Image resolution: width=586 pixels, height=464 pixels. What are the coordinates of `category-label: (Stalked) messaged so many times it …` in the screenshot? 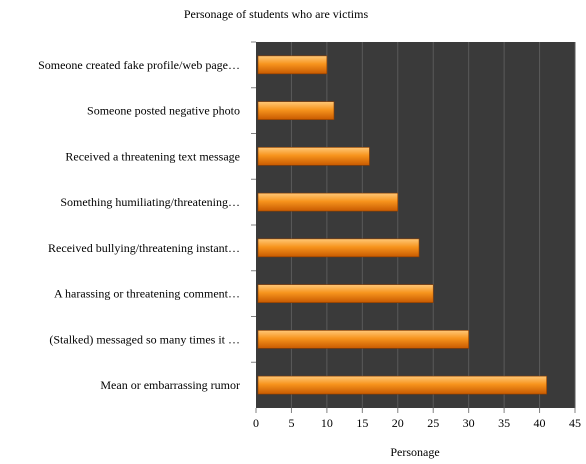 It's located at (144, 339).